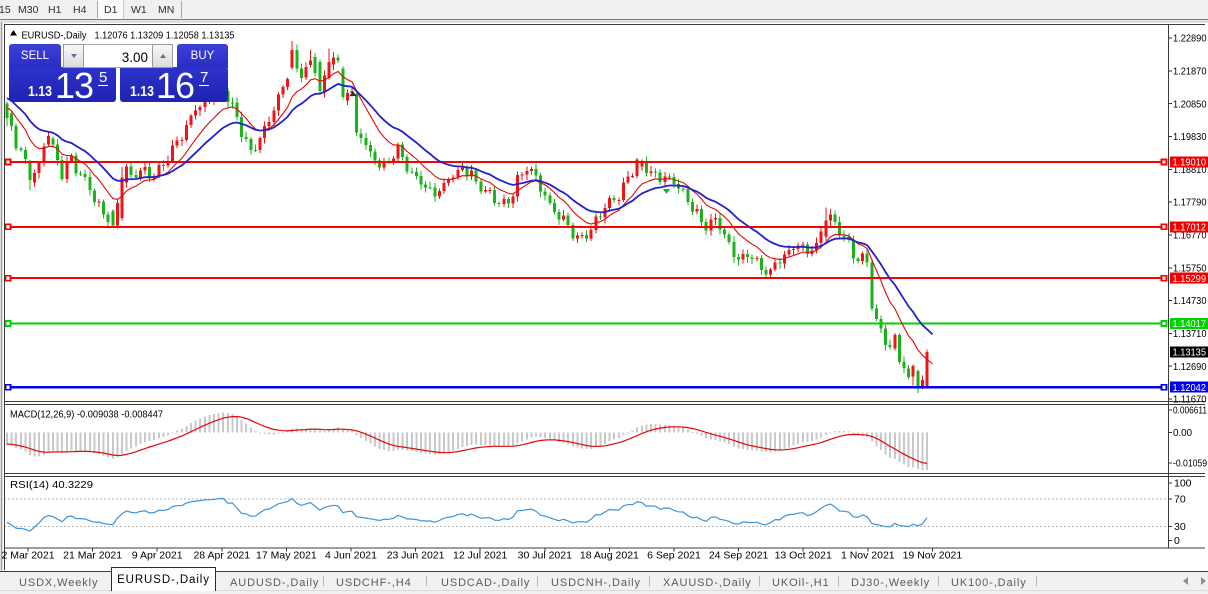  Describe the element at coordinates (1190, 163) in the screenshot. I see `svg-text: 1.19010` at that location.